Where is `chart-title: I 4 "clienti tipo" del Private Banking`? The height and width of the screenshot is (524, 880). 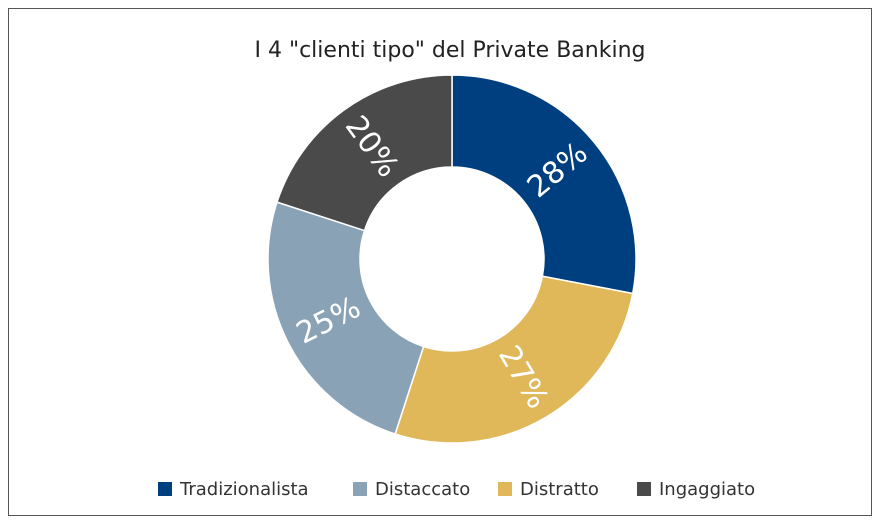
chart-title: I 4 "clienti tipo" del Private Banking is located at coordinates (450, 50).